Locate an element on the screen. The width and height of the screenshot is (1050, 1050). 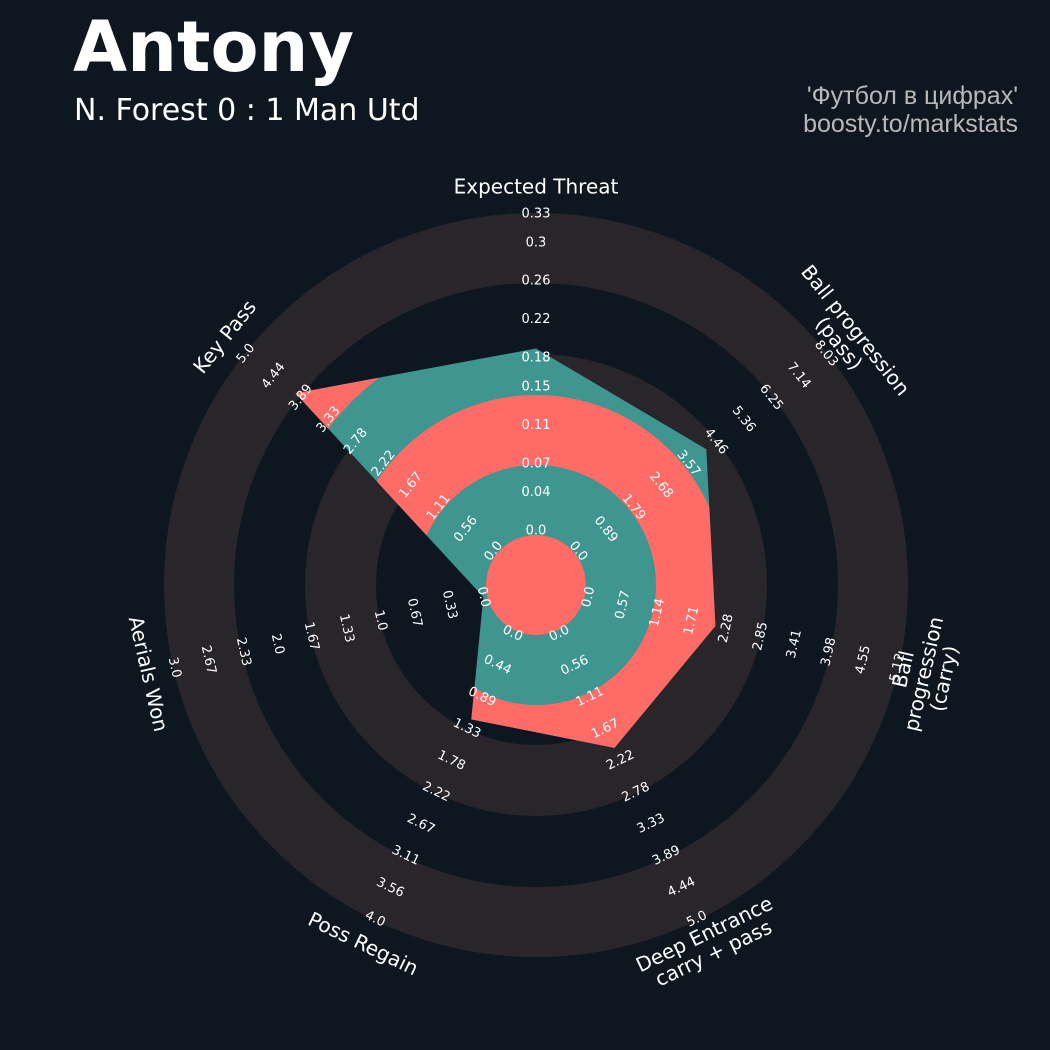
tick-label: 1.67 is located at coordinates (311, 637).